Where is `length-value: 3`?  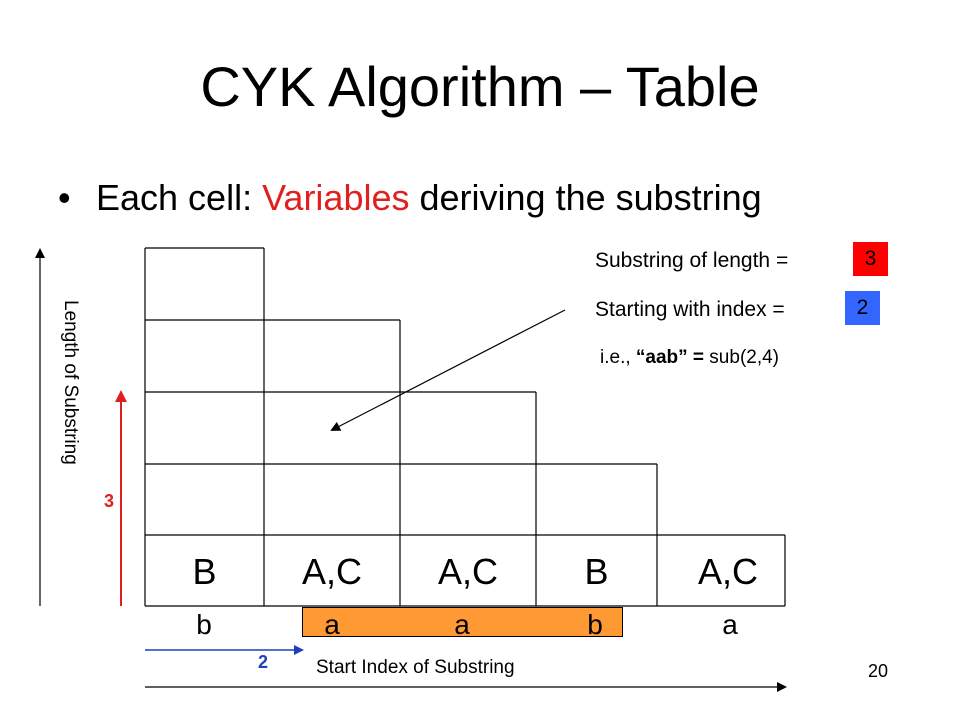
length-value: 3 is located at coordinates (870, 258).